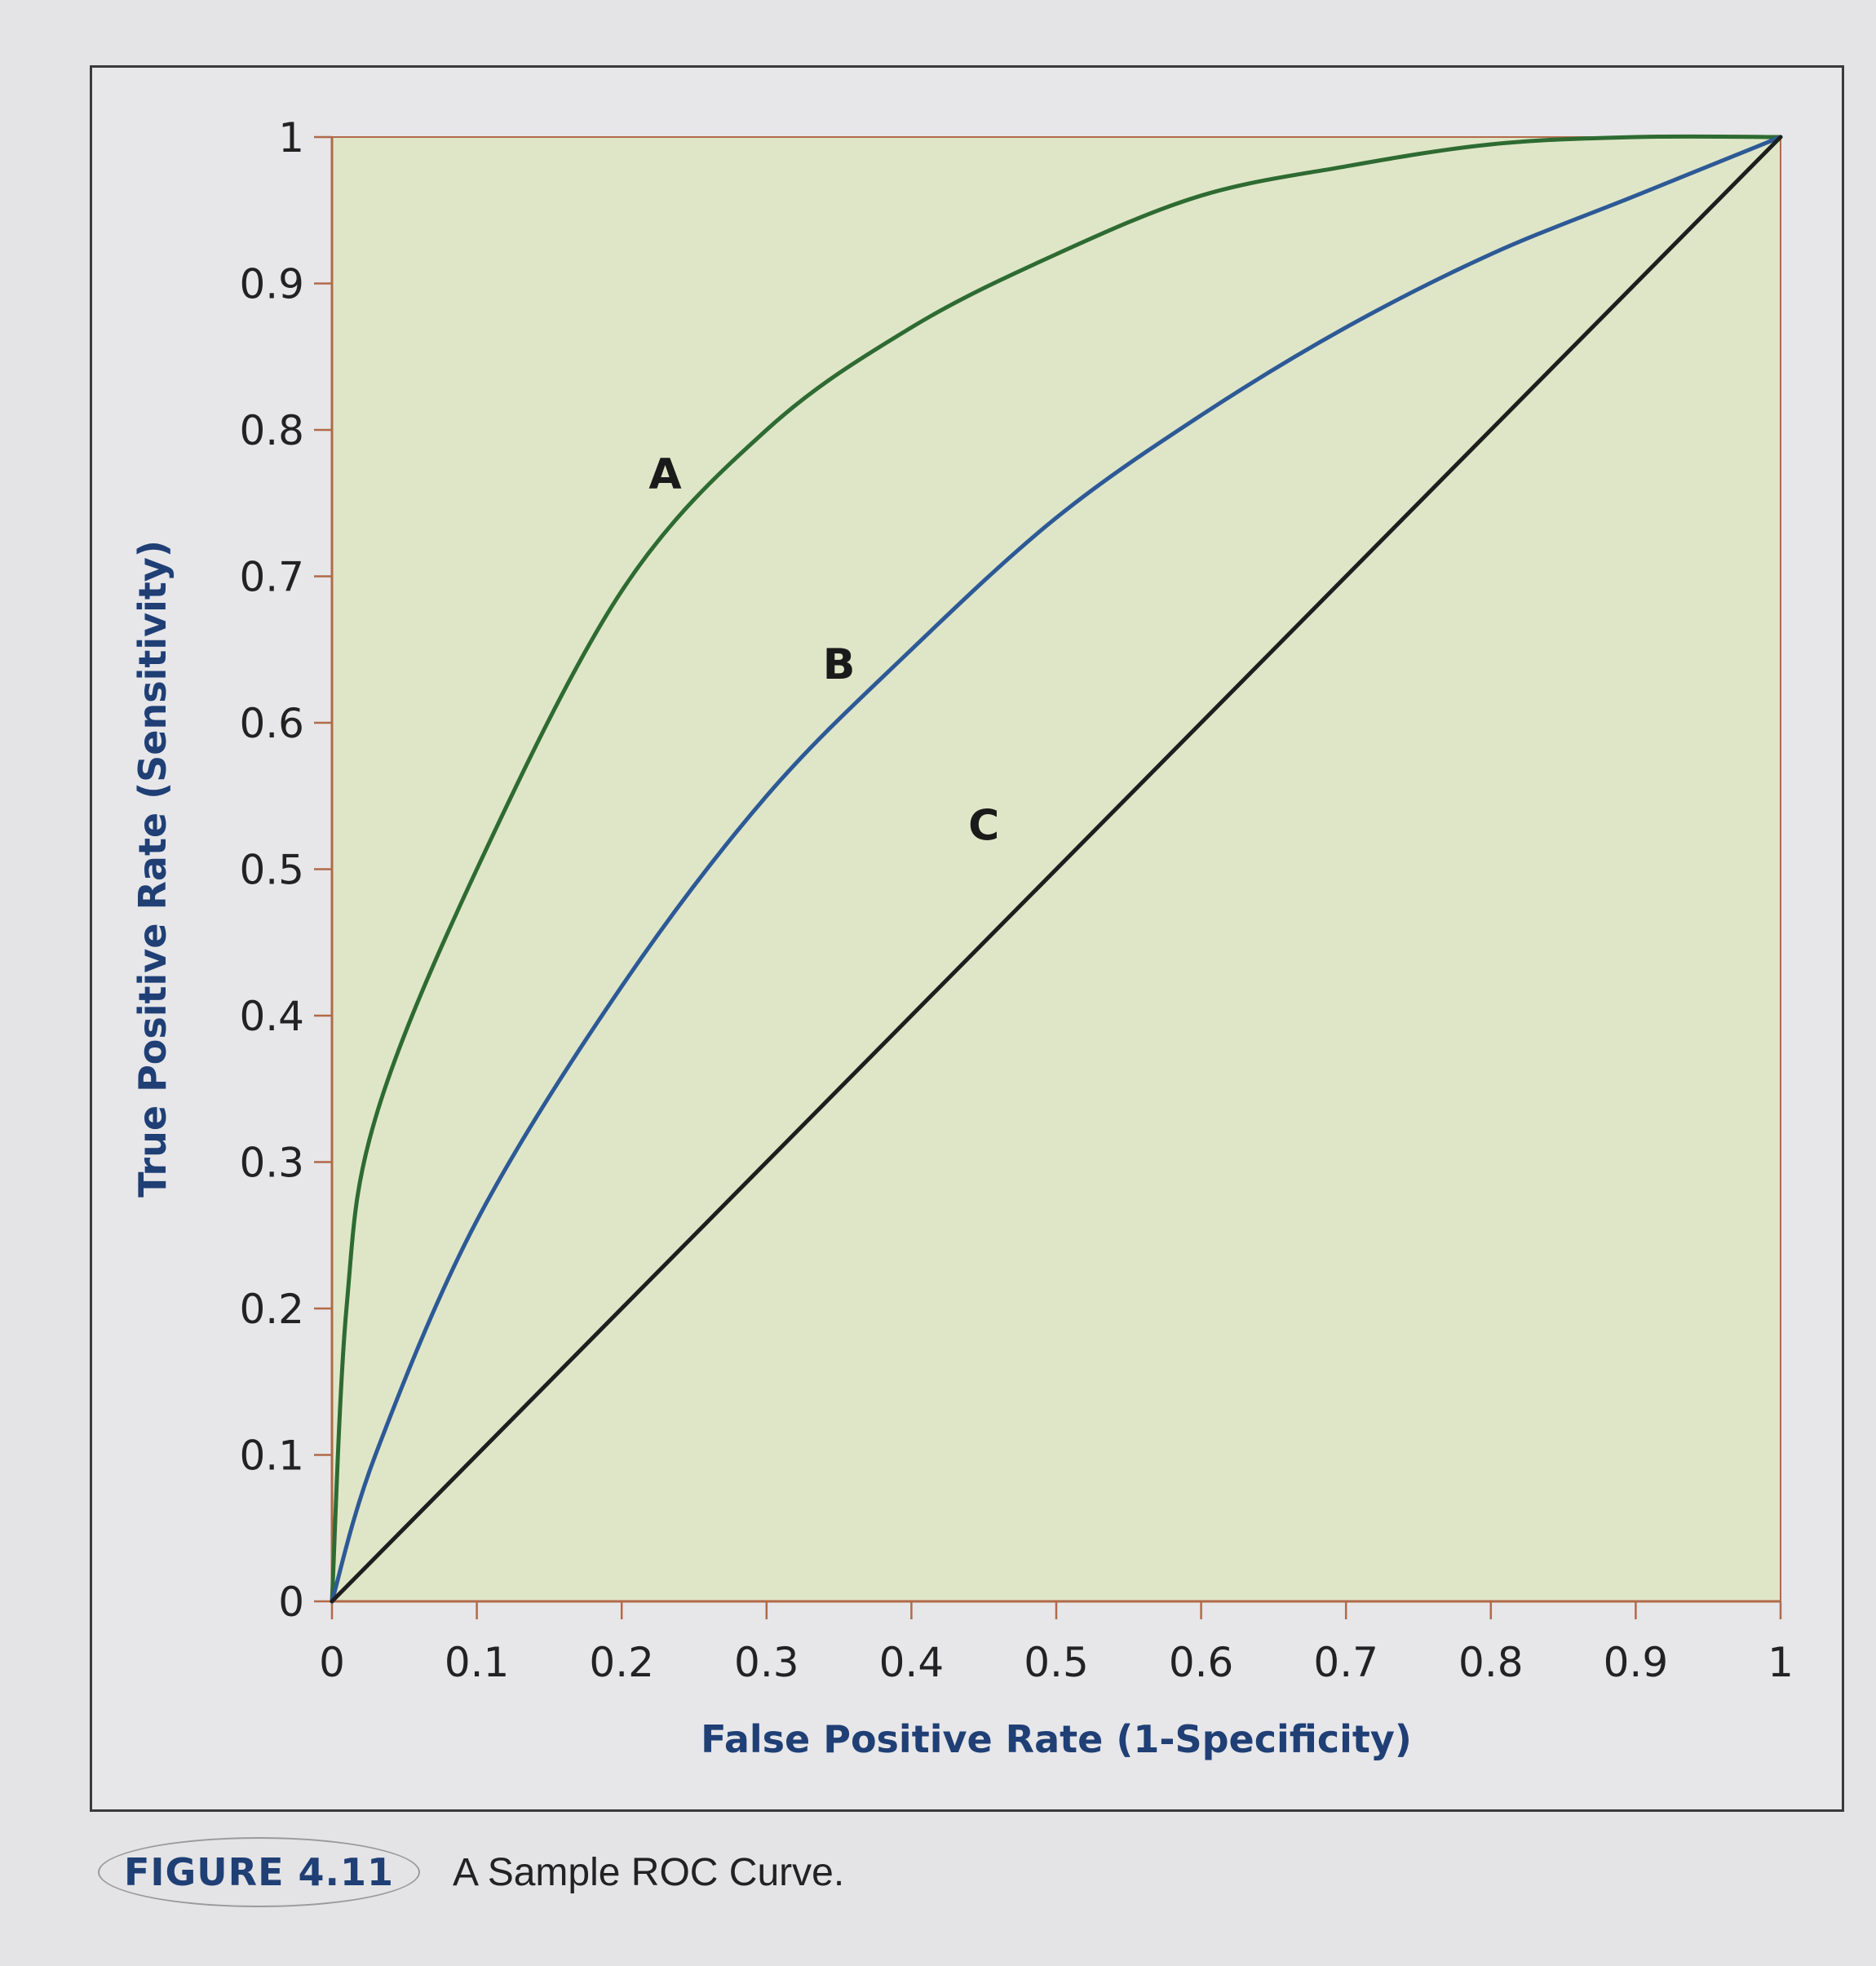  Describe the element at coordinates (839, 664) in the screenshot. I see `curve-label-b: B` at that location.